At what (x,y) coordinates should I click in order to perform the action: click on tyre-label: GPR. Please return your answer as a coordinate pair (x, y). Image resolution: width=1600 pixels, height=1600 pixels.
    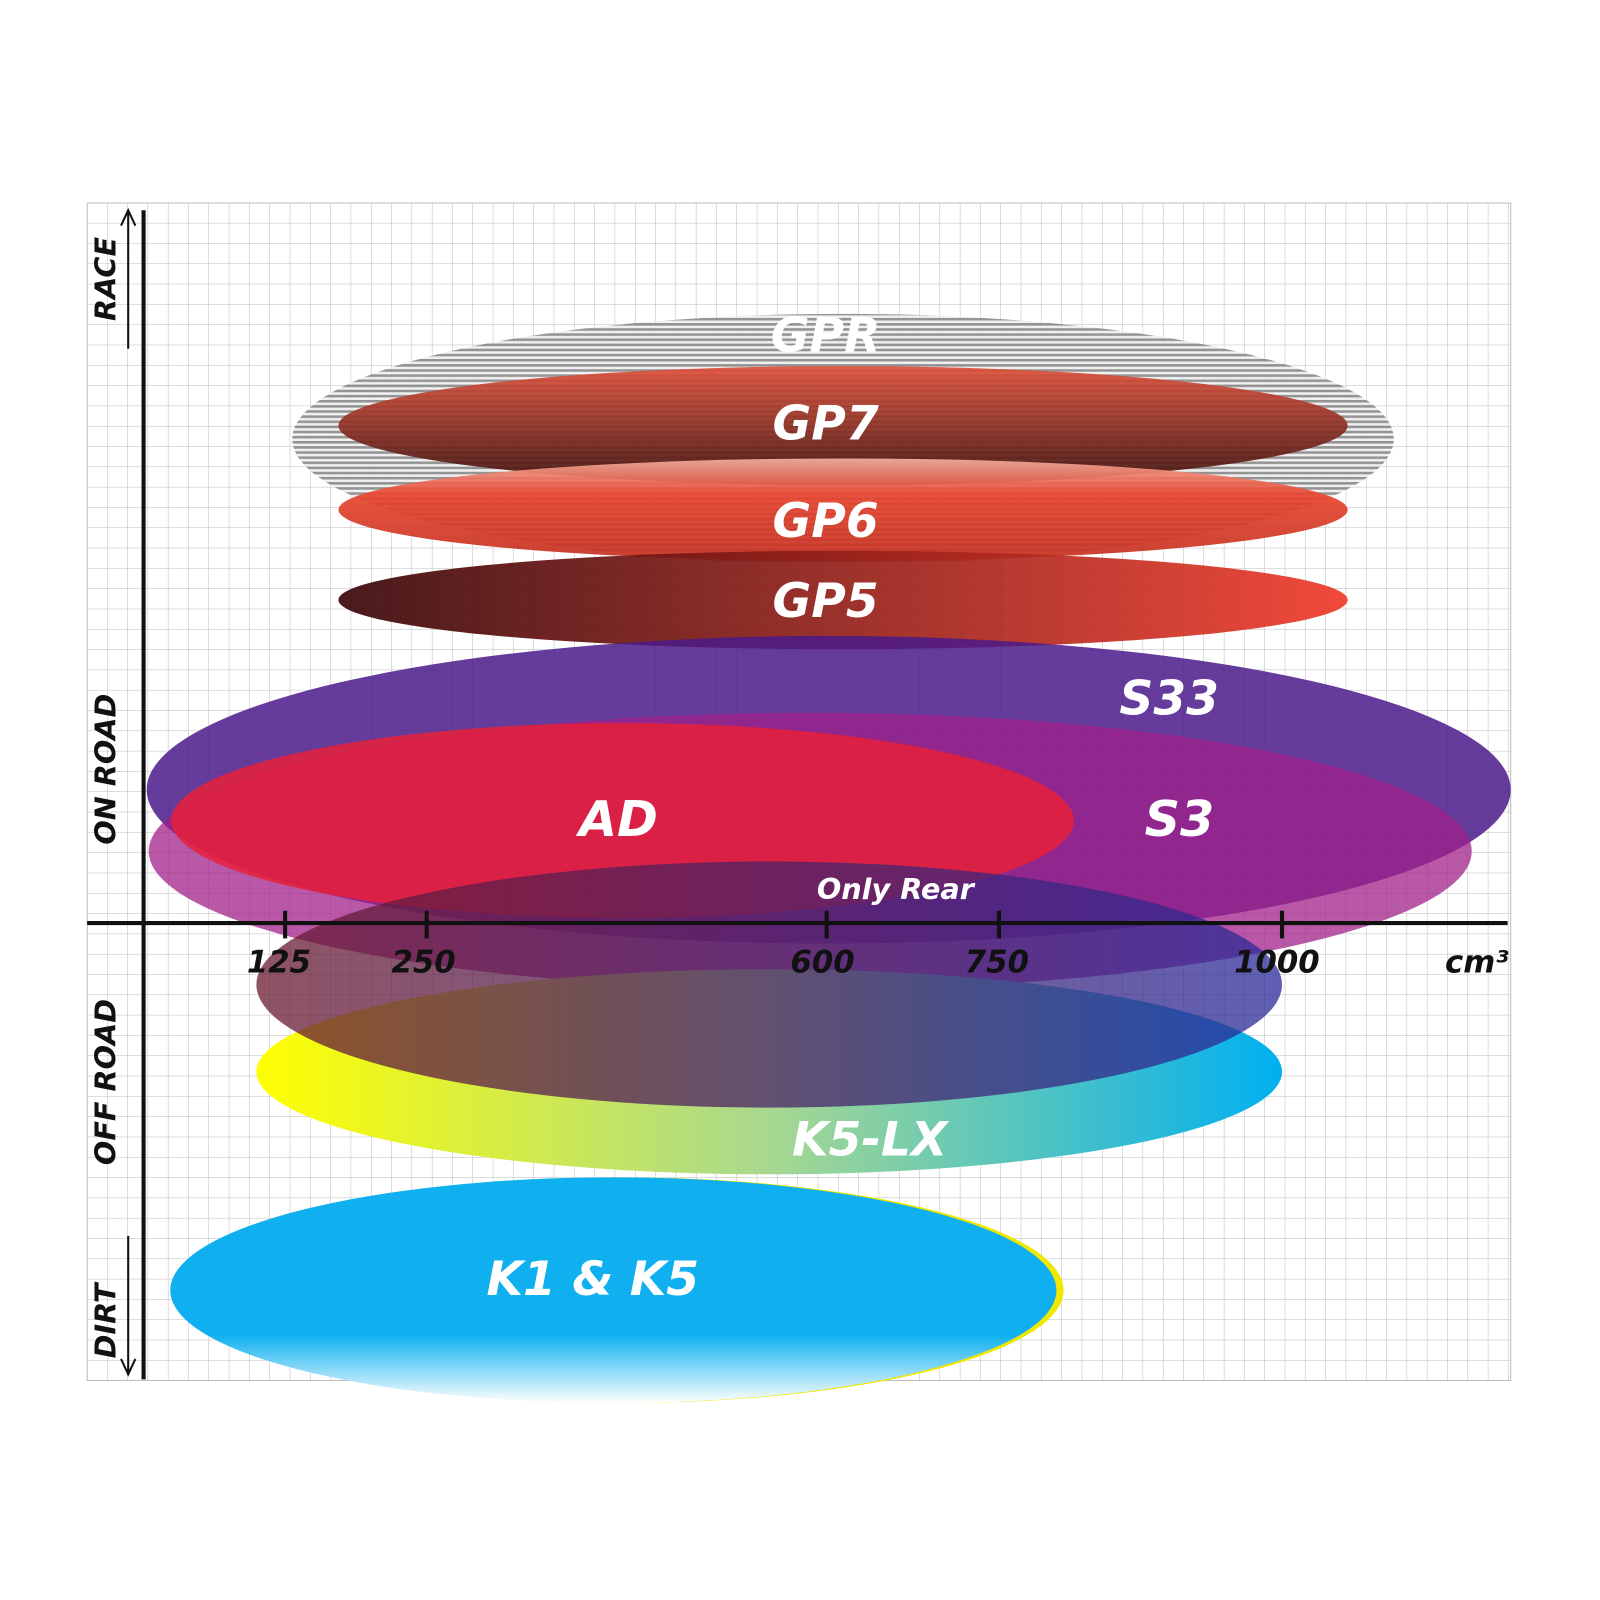
    Looking at the image, I should click on (826, 335).